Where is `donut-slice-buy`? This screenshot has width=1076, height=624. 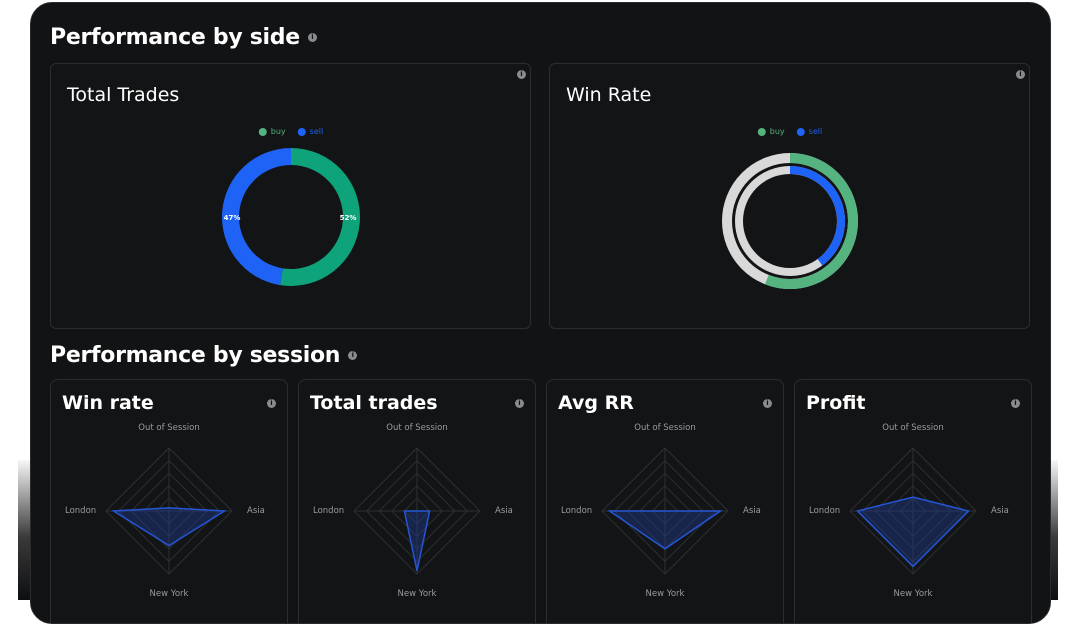
donut-slice-buy is located at coordinates (320, 217).